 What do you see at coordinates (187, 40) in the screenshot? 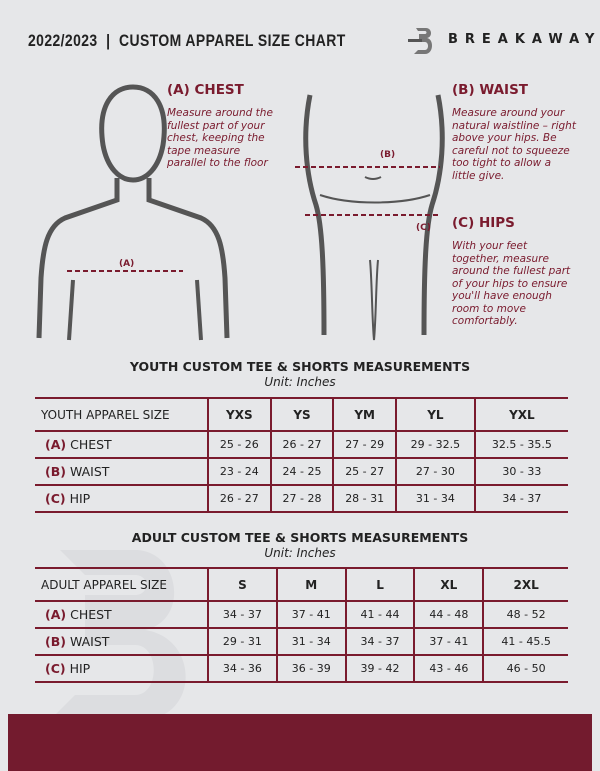
I see `page-title: 2022/2023 | CUSTOM APPAREL SIZE CHART` at bounding box center [187, 40].